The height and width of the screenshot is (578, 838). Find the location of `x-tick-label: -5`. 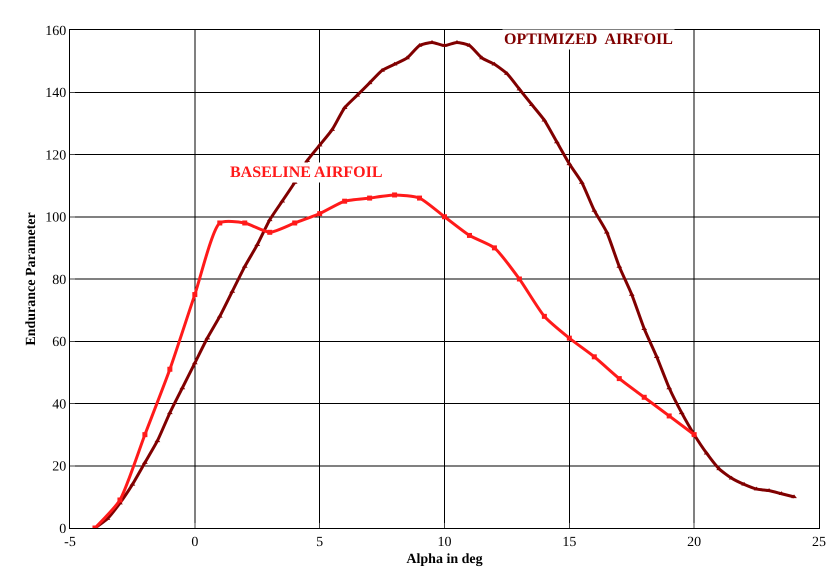

x-tick-label: -5 is located at coordinates (70, 542).